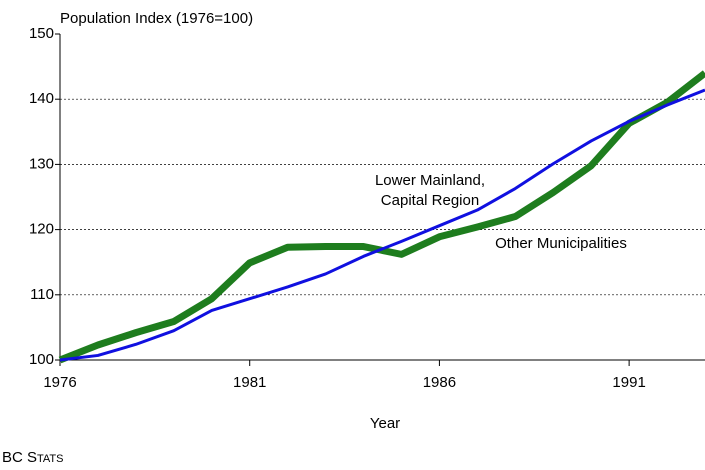 This screenshot has width=705, height=470. What do you see at coordinates (249, 382) in the screenshot?
I see `x-tick-label: 1981` at bounding box center [249, 382].